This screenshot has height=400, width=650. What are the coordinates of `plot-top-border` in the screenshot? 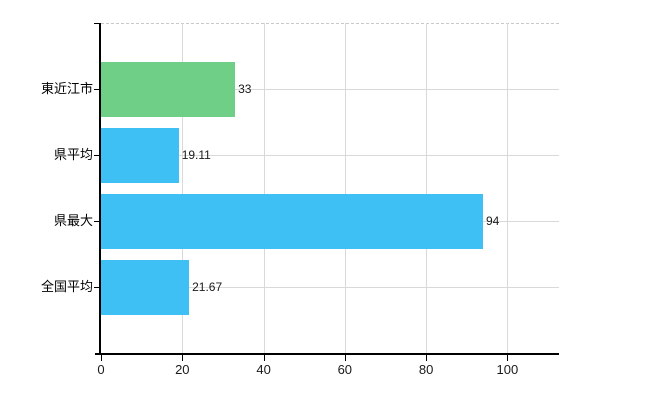 It's located at (330, 23).